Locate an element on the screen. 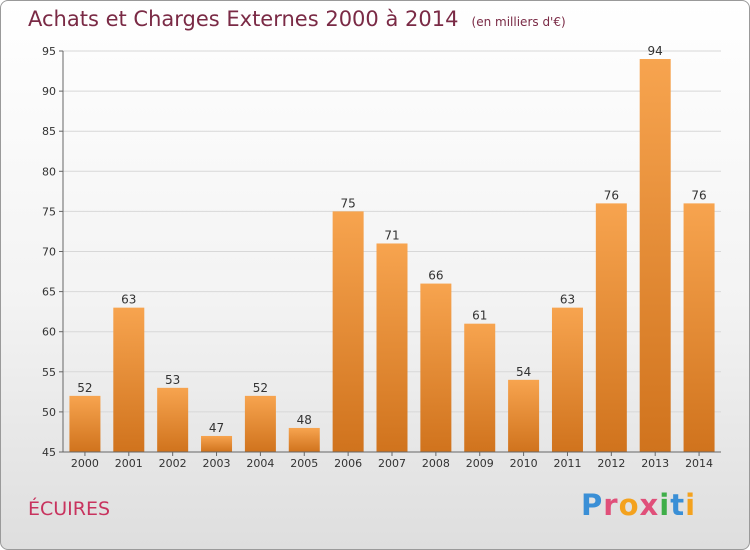 This screenshot has height=550, width=750. bar-value-label: 66 is located at coordinates (435, 276).